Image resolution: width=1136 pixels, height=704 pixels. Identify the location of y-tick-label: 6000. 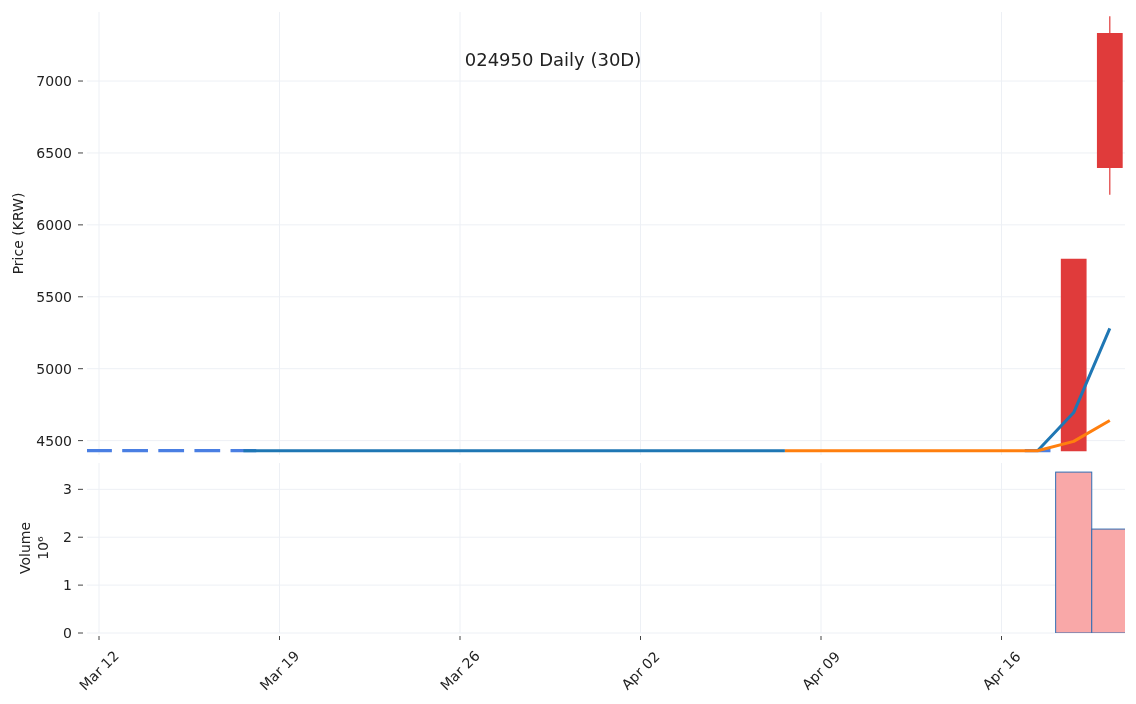
(54, 224).